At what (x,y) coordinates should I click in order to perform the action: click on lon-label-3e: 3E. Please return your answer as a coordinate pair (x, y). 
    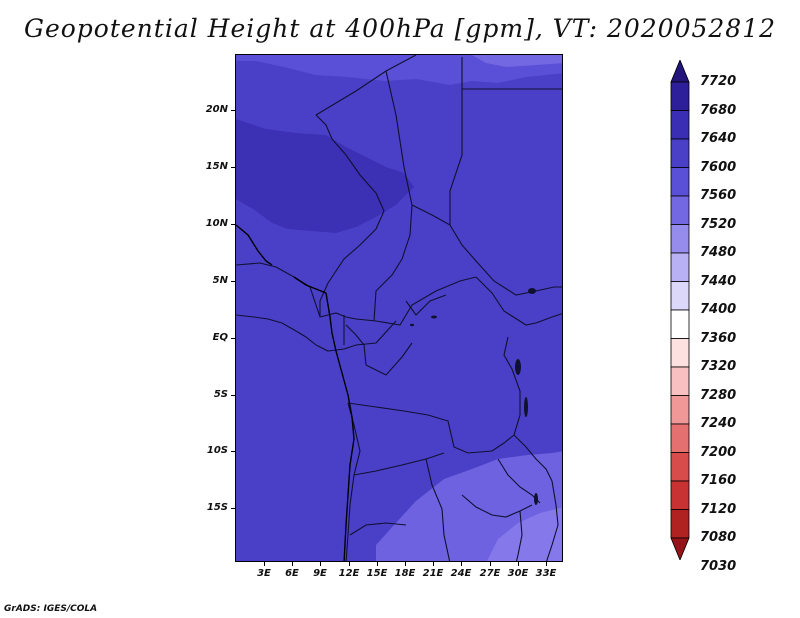
    Looking at the image, I should click on (264, 573).